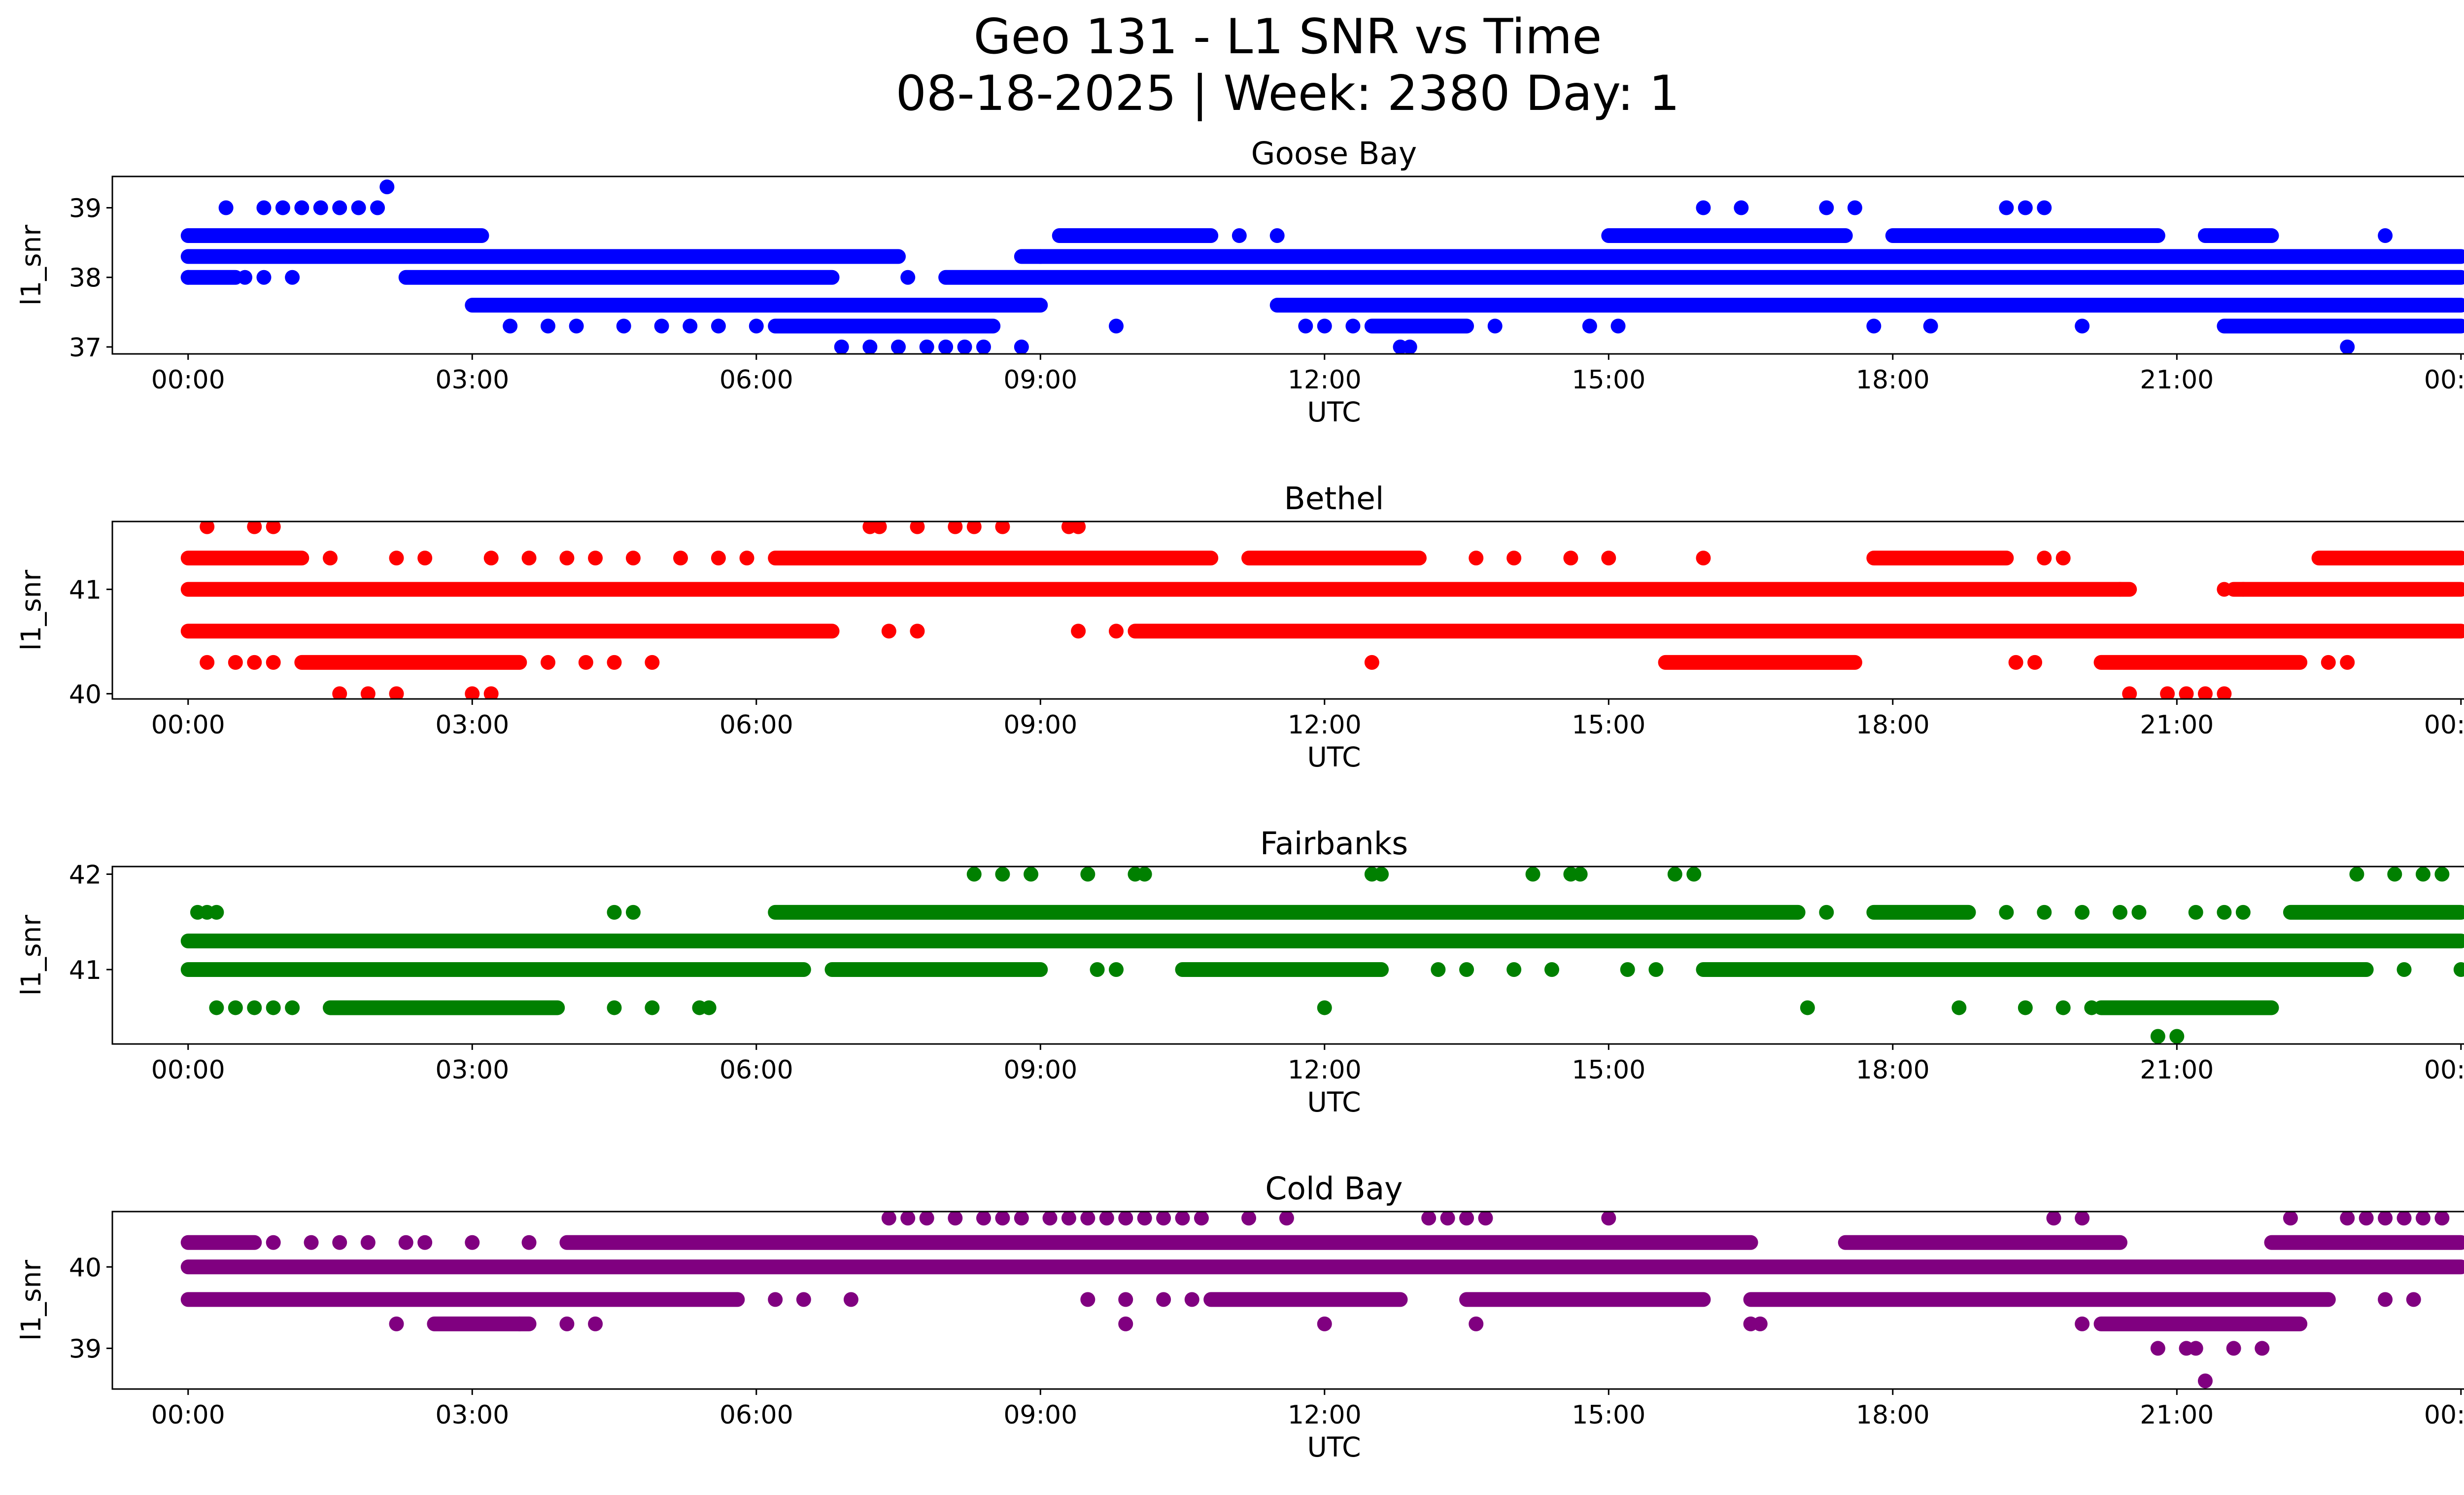  I want to click on y-tick-label: 38, so click(85, 278).